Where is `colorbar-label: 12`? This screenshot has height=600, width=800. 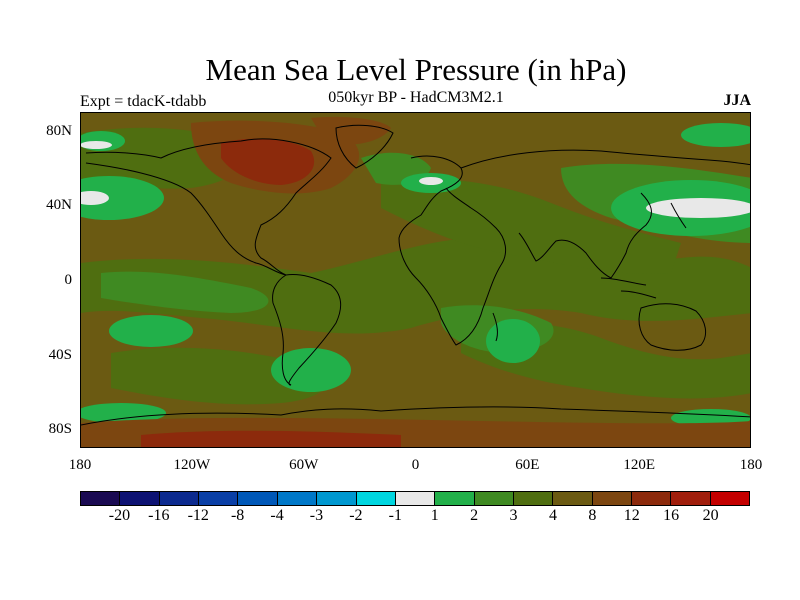
colorbar-label: 12 is located at coordinates (631, 515).